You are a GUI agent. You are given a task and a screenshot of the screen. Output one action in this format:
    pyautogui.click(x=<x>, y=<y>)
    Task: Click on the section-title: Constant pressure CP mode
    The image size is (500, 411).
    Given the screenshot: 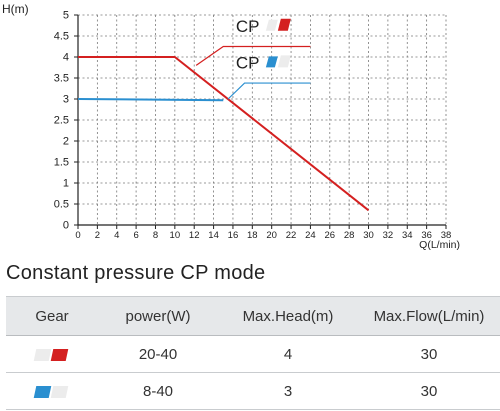 What is the action you would take?
    pyautogui.click(x=136, y=273)
    